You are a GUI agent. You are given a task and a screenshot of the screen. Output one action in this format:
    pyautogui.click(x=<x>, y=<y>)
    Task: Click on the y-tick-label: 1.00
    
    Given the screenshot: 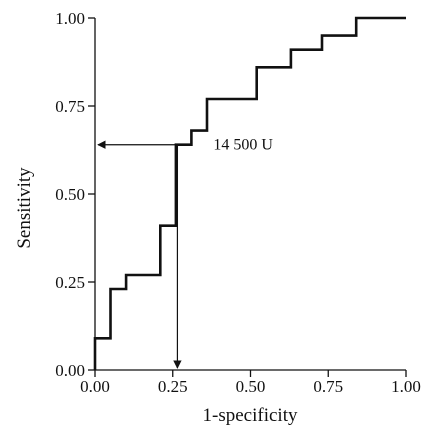 What is the action you would take?
    pyautogui.click(x=70, y=18)
    